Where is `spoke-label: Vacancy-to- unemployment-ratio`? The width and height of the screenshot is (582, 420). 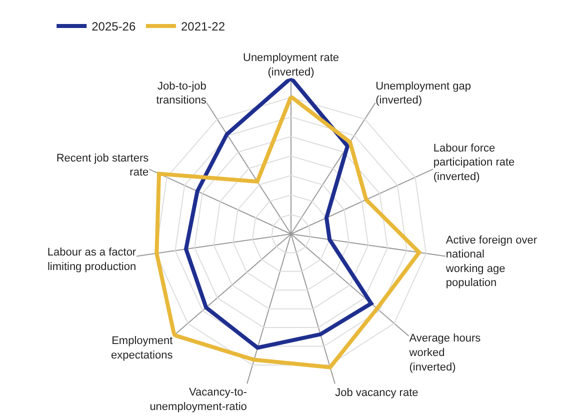 spoke-label: Vacancy-to- unemployment-ratio is located at coordinates (199, 399).